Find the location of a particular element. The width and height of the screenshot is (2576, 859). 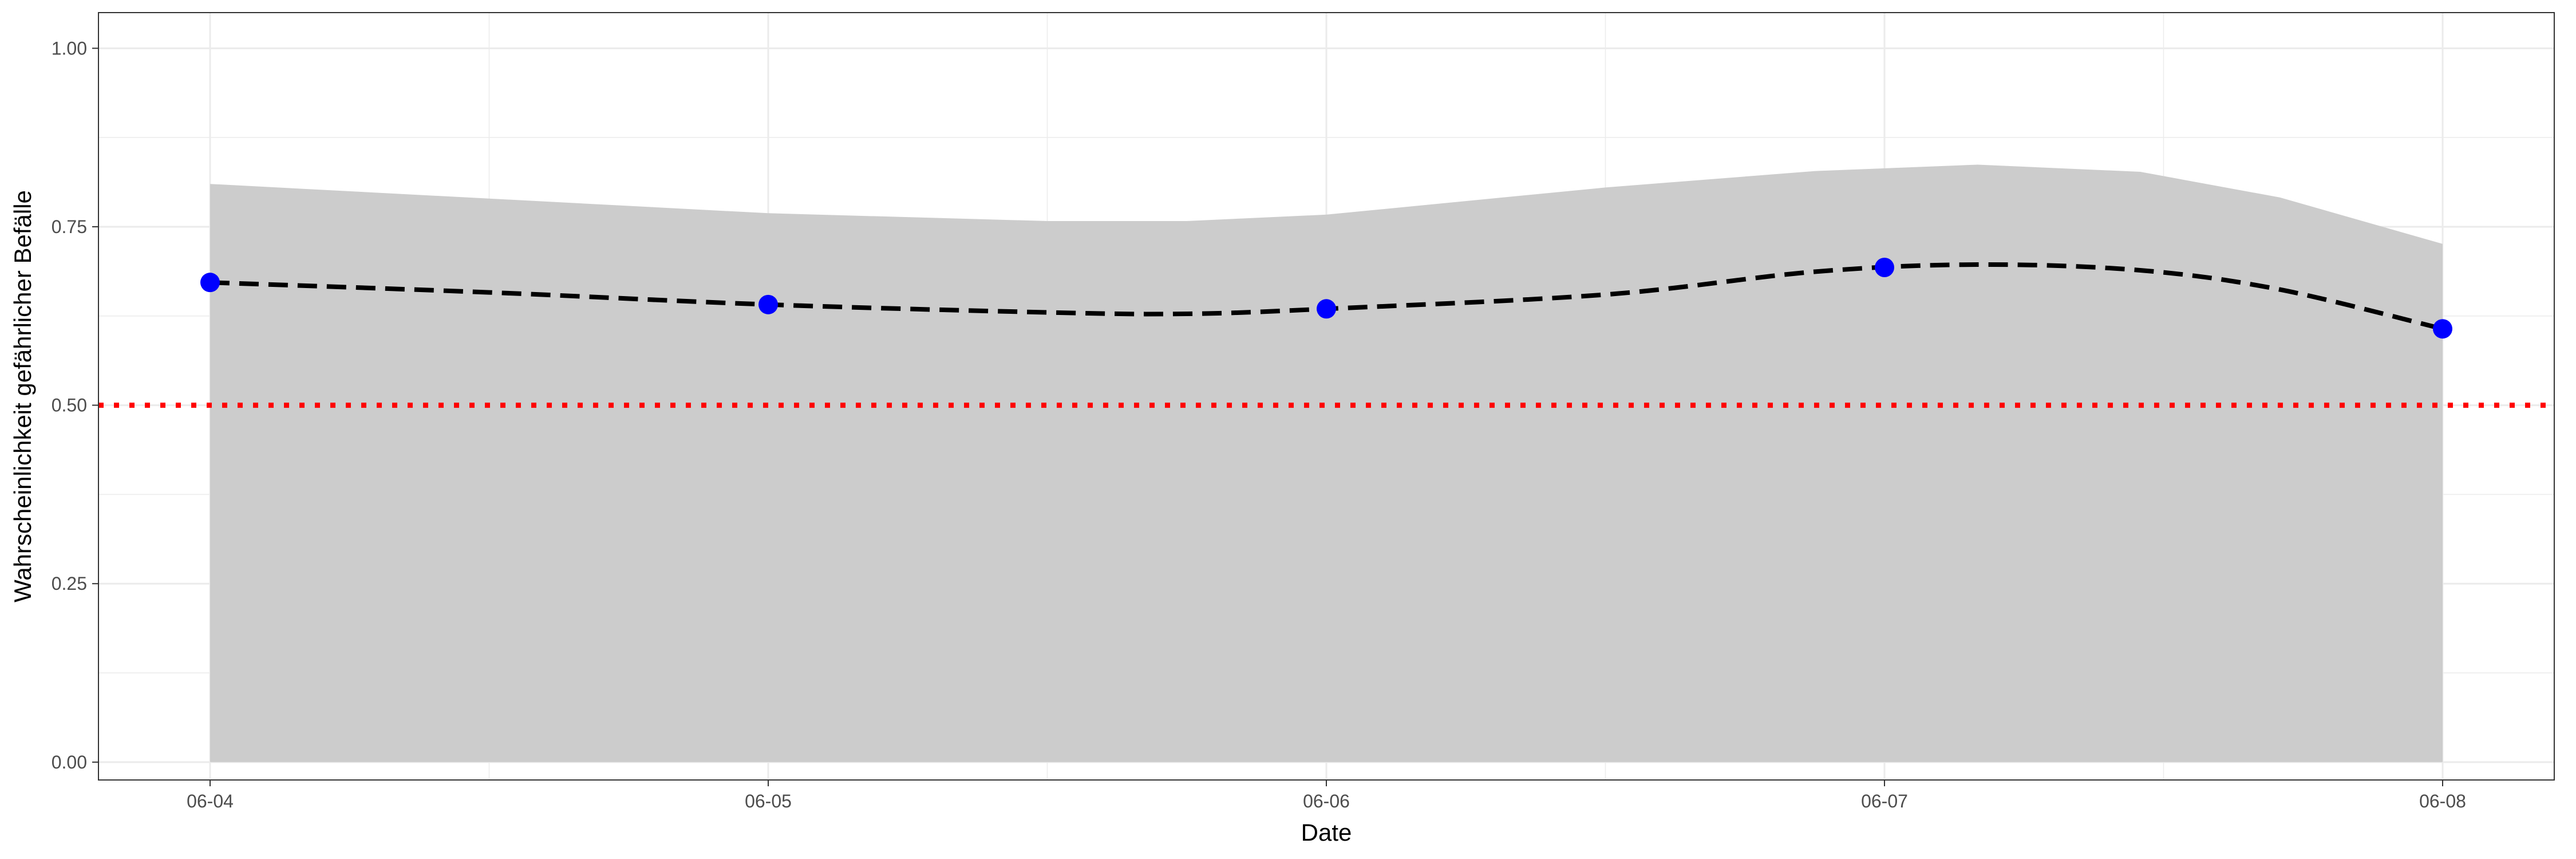

y-tick-label: 0.00 is located at coordinates (69, 762).